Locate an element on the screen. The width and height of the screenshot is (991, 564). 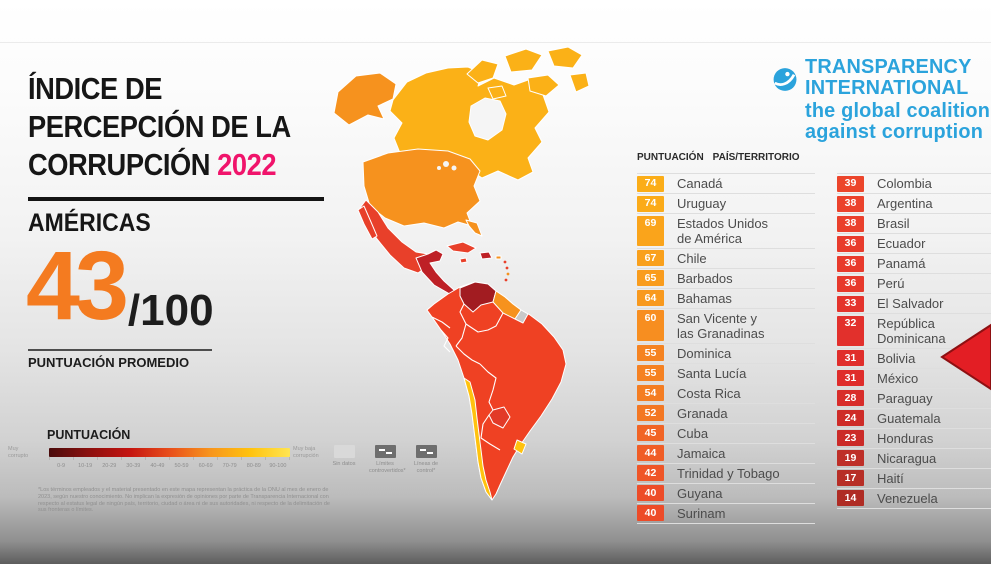
tick-label: 40-49 is located at coordinates (157, 466).